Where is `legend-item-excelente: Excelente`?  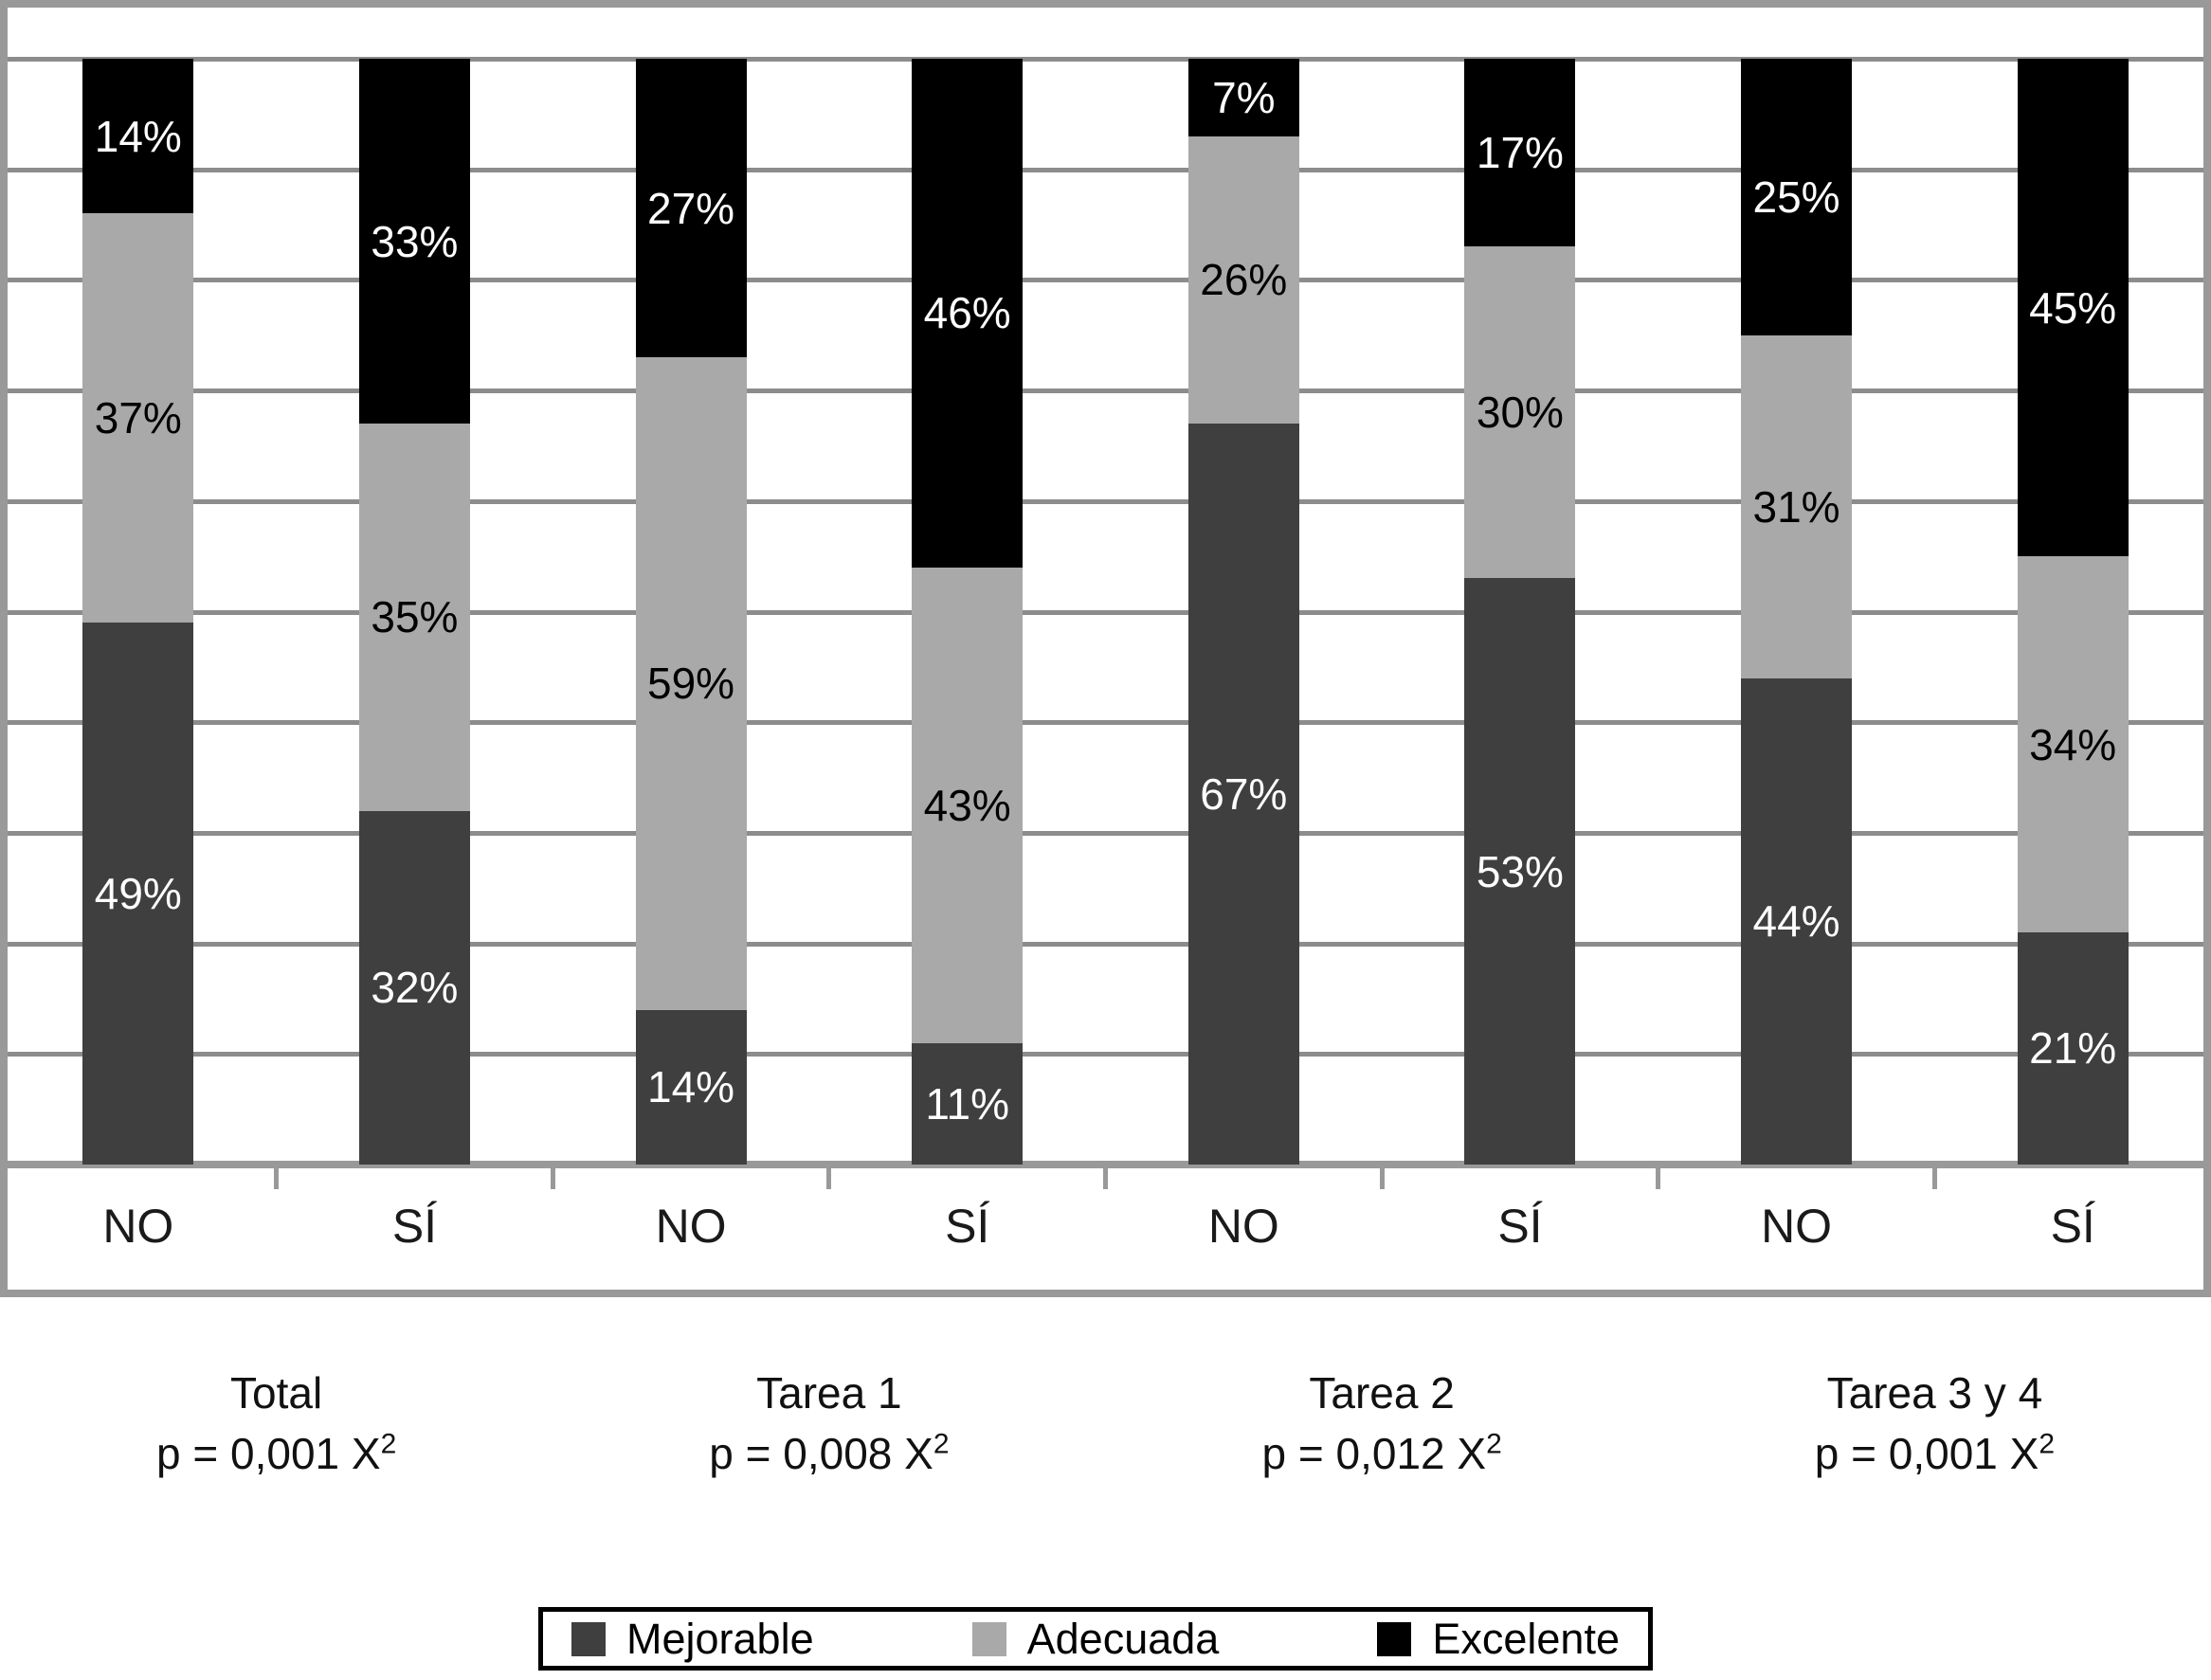
legend-item-excelente: Excelente is located at coordinates (1498, 1638).